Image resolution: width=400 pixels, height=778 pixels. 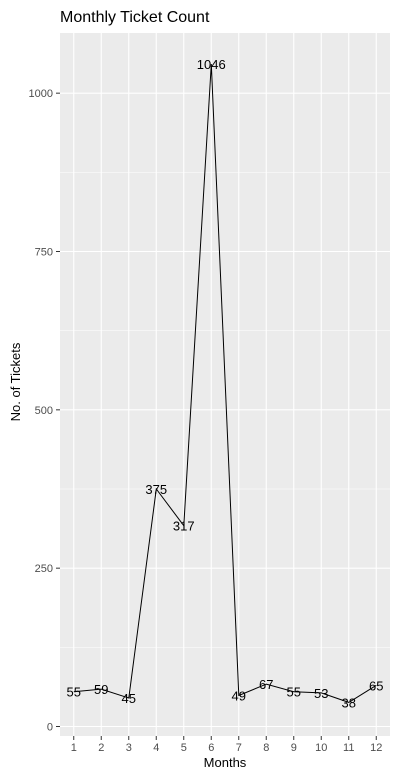 I want to click on x-tick-label: 9, so click(x=294, y=748).